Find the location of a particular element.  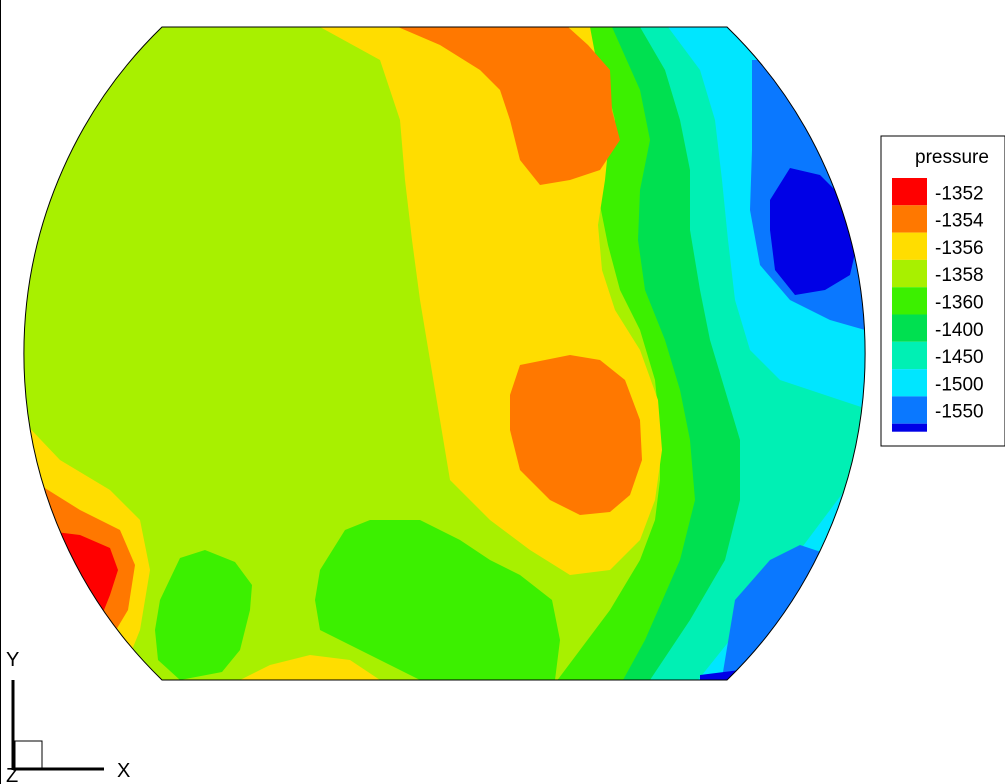

legend-label: -1400 is located at coordinates (959, 330).